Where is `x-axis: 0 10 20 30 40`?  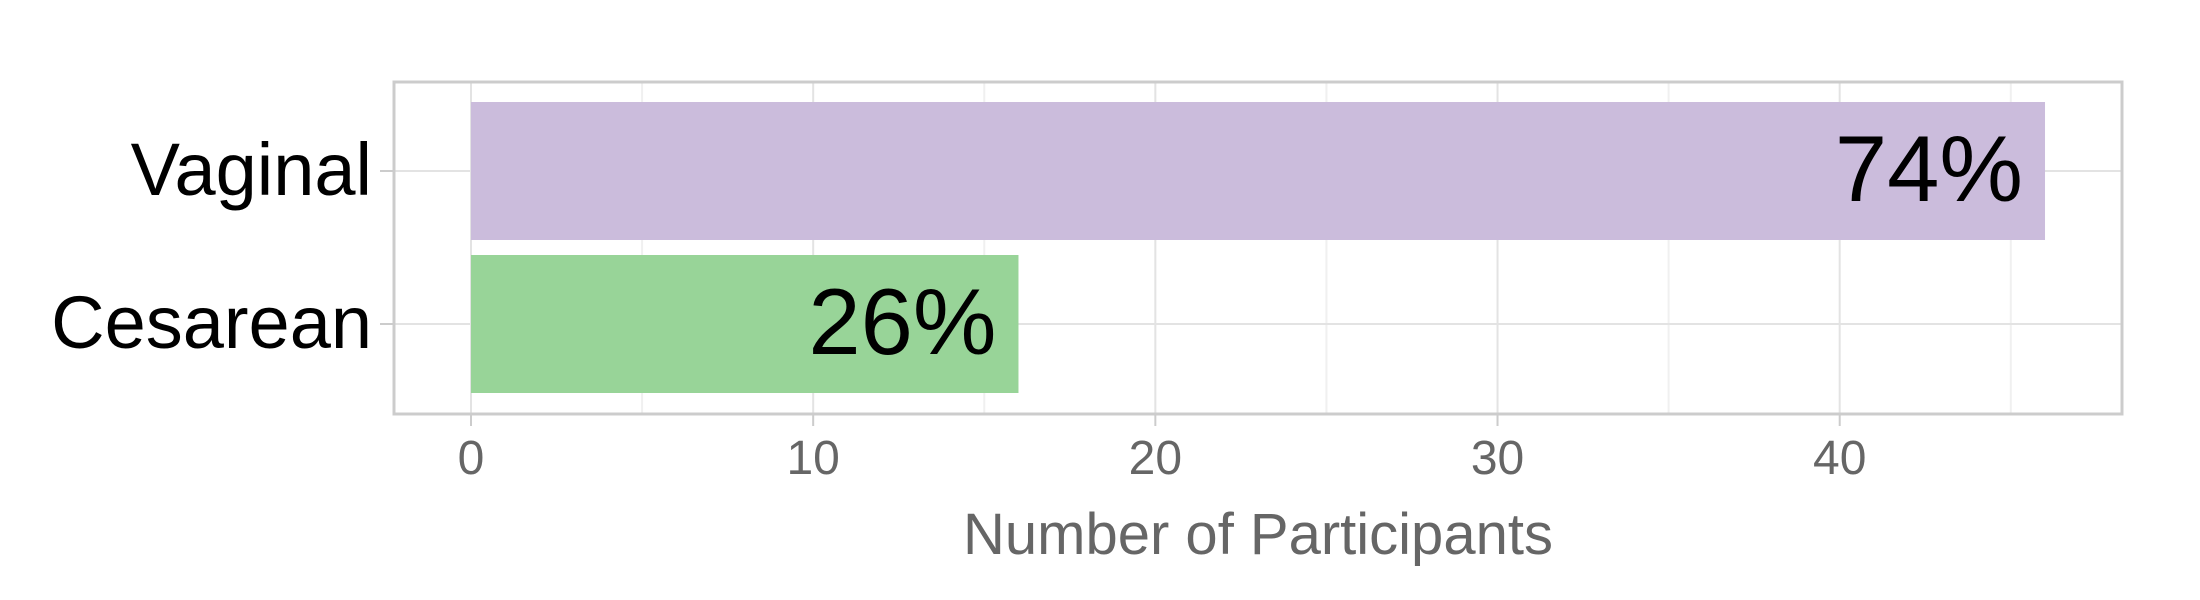
x-axis: 0 10 20 30 40 is located at coordinates (1162, 449).